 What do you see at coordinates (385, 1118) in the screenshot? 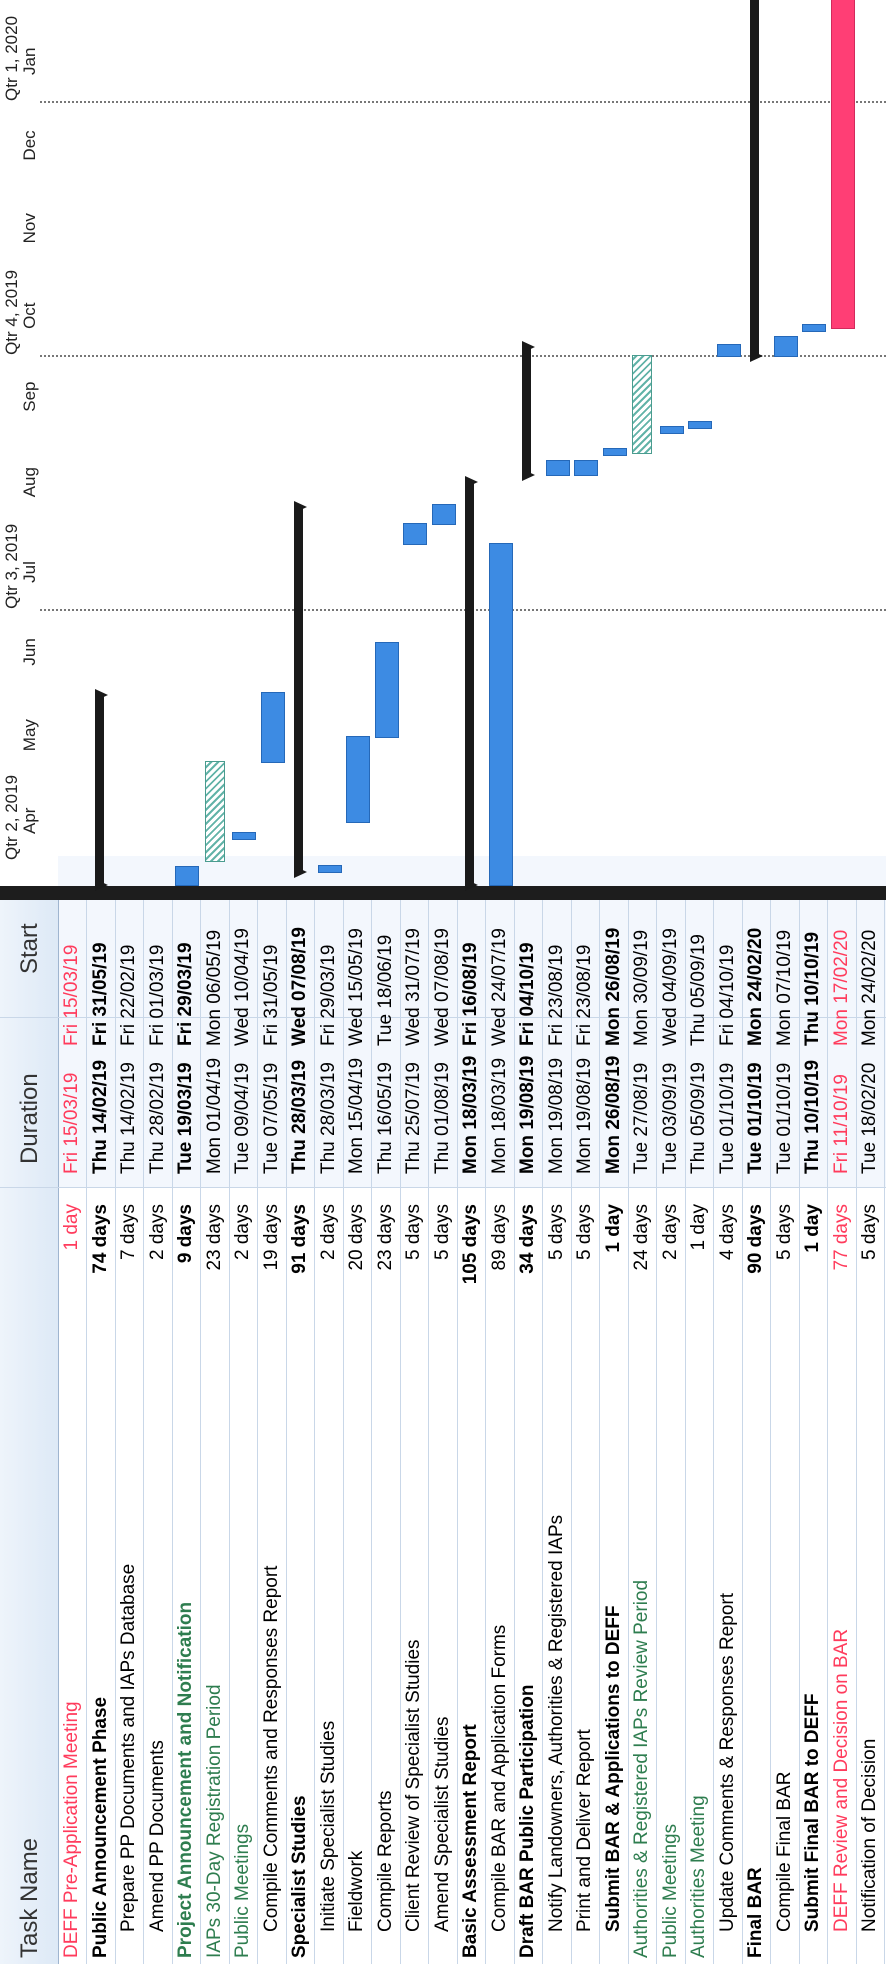
I see `task-start: Thu 16/05/19` at bounding box center [385, 1118].